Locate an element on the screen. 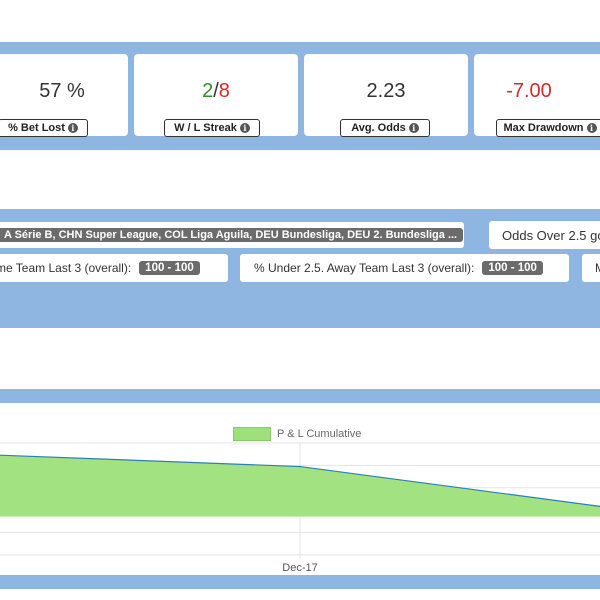 Image resolution: width=600 pixels, height=600 pixels. odds-filter: Odds Over 2.5 go is located at coordinates (544, 235).